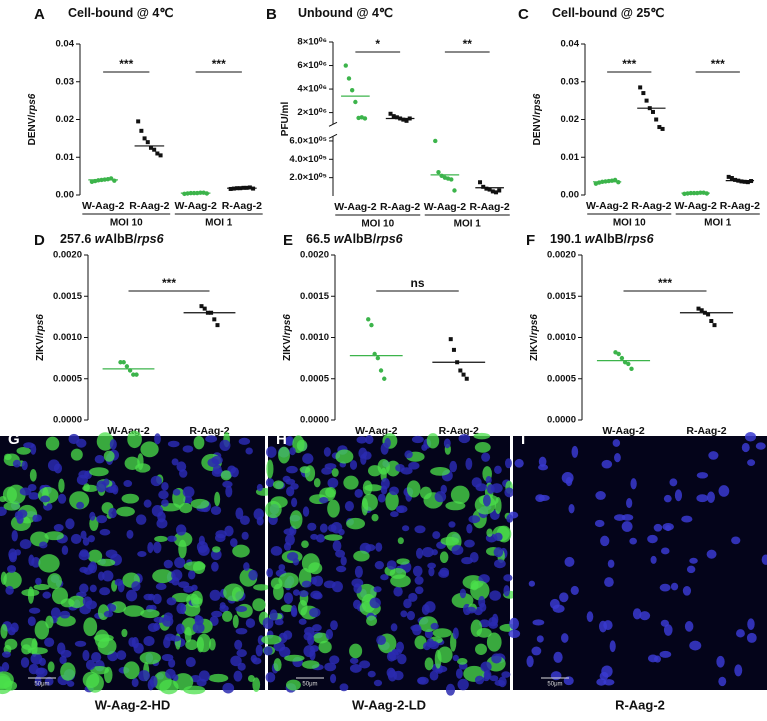 Image resolution: width=767 pixels, height=721 pixels. What do you see at coordinates (67, 420) in the screenshot?
I see `y-tick-label: 0.0000` at bounding box center [67, 420].